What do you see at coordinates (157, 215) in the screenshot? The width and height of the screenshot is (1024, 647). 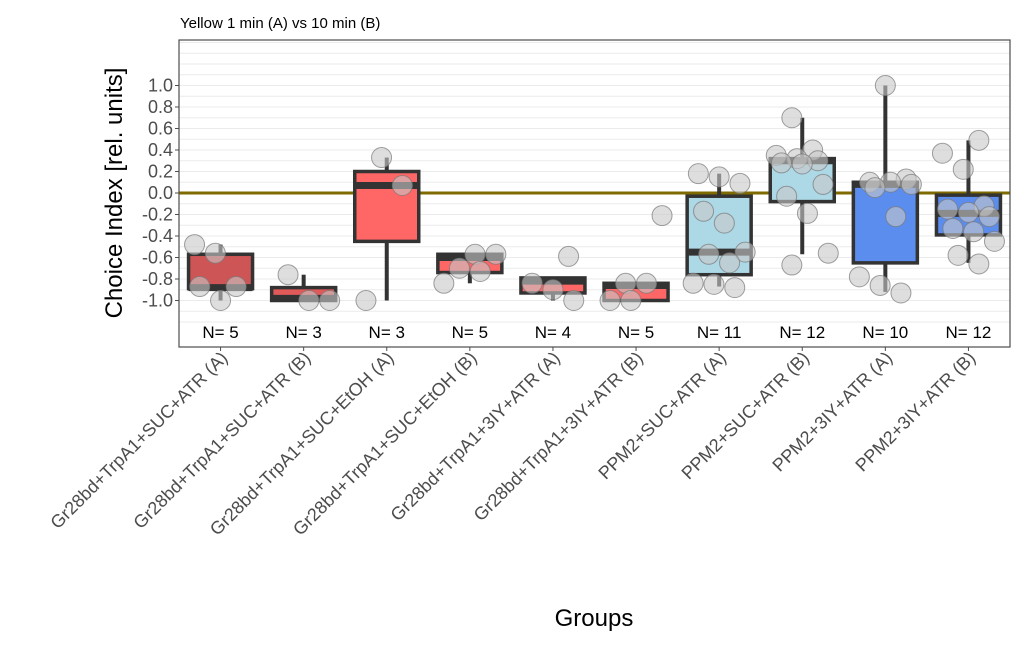 I see `y-tick-label: -0.2` at bounding box center [157, 215].